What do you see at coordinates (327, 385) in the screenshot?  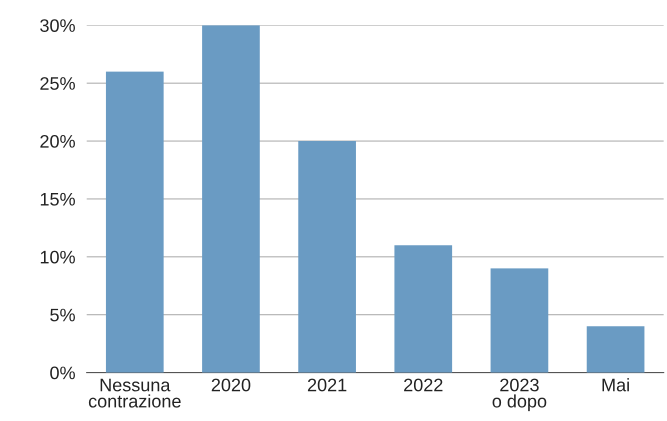 I see `x-tick-label: 2021` at bounding box center [327, 385].